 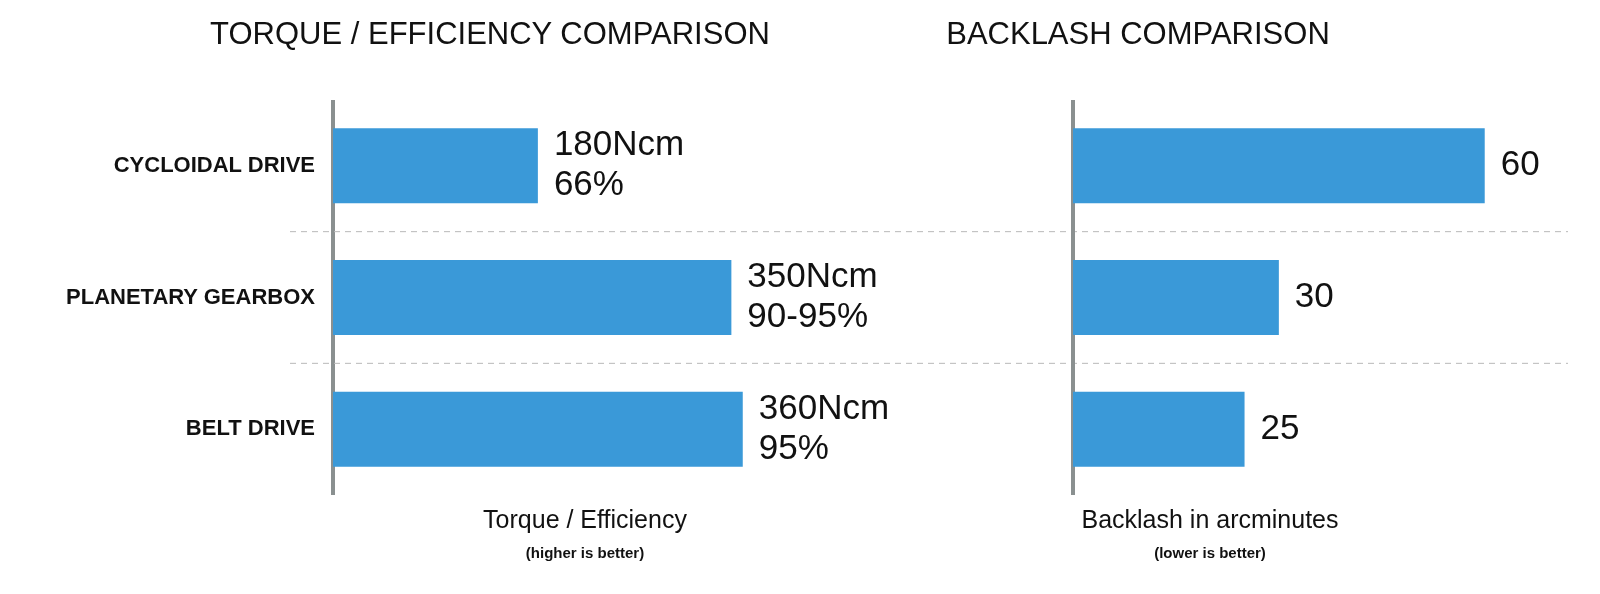 What do you see at coordinates (824, 426) in the screenshot?
I see `data-label: 360Ncm 95%` at bounding box center [824, 426].